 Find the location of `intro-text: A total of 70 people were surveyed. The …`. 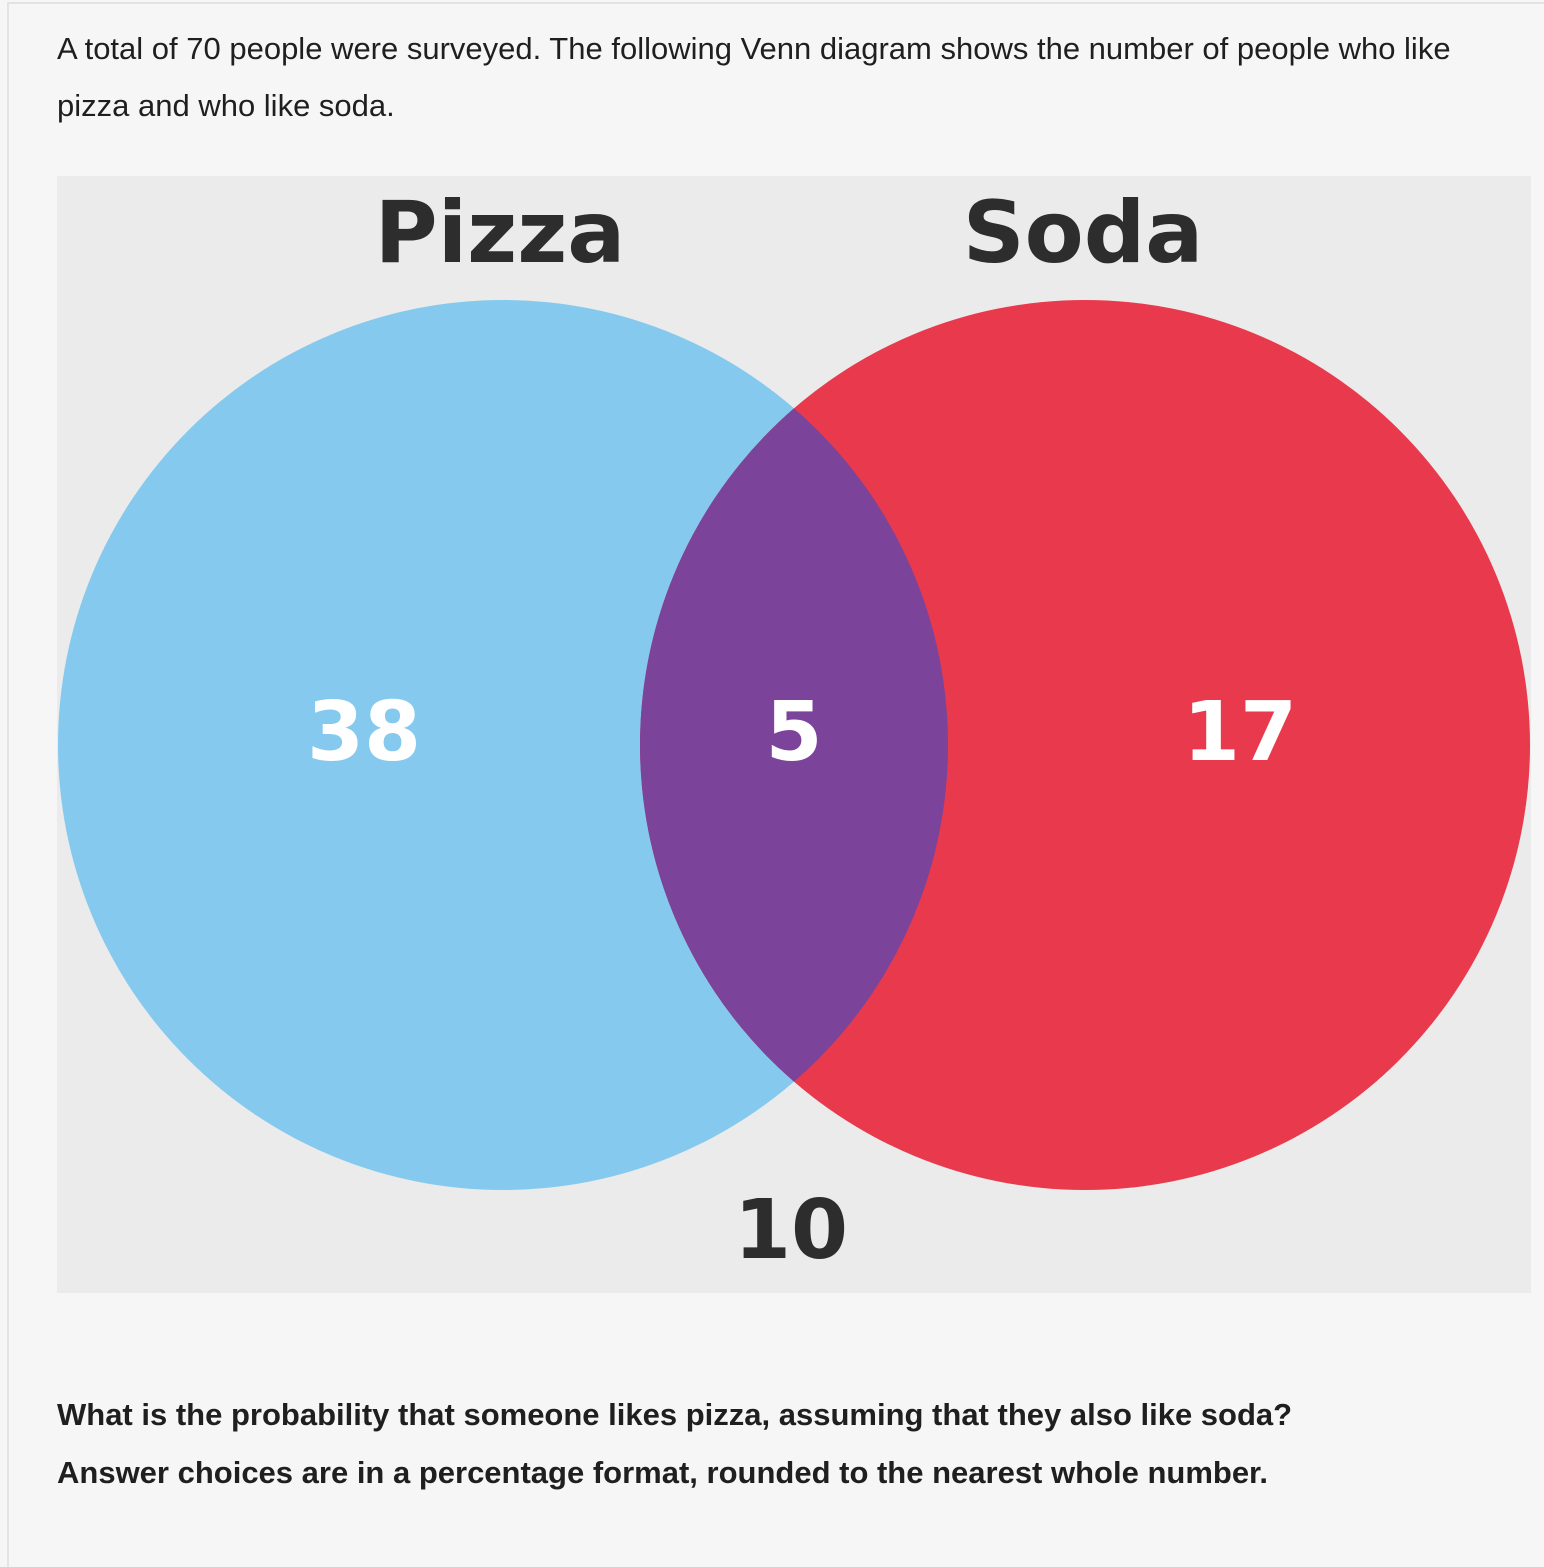

intro-text: A total of 70 people were surveyed. The … is located at coordinates (754, 77).